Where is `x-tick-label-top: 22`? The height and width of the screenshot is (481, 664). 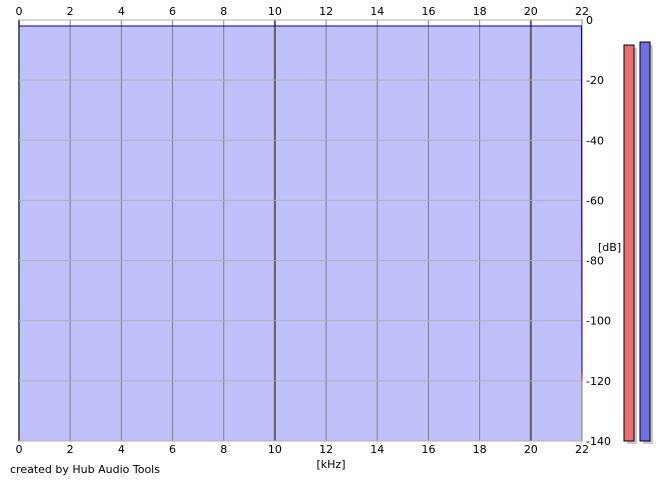
x-tick-label-top: 22 is located at coordinates (582, 11).